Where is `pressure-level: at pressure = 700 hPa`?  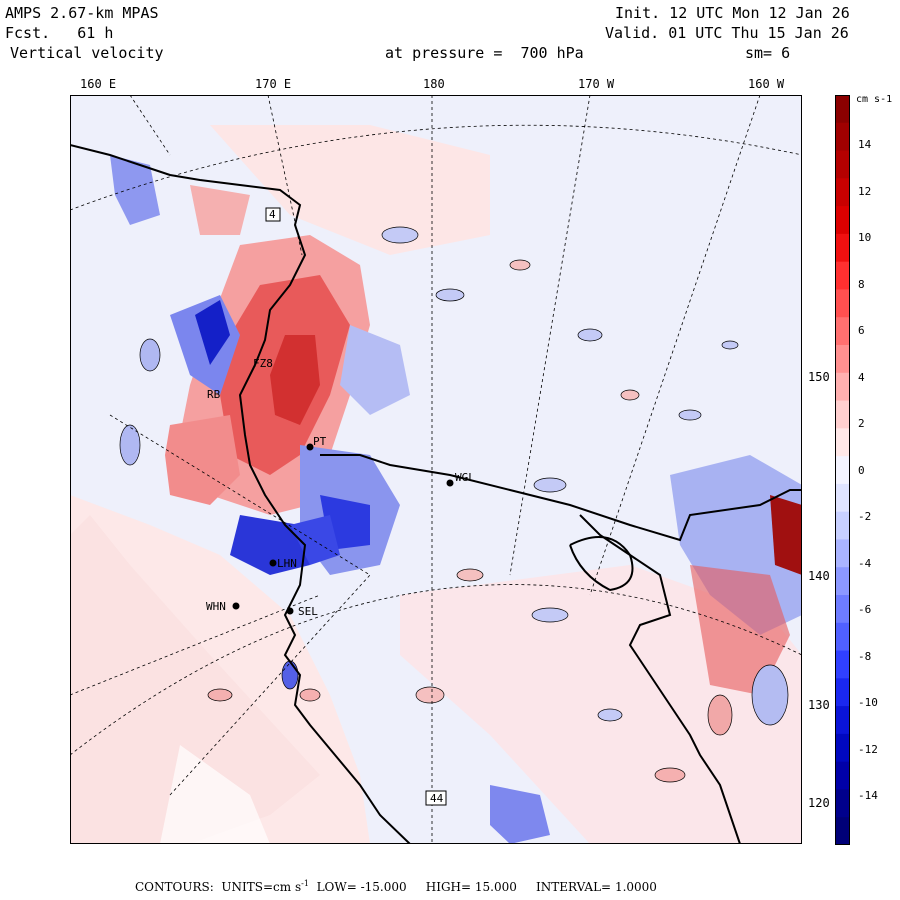 pressure-level: at pressure = 700 hPa is located at coordinates (484, 53).